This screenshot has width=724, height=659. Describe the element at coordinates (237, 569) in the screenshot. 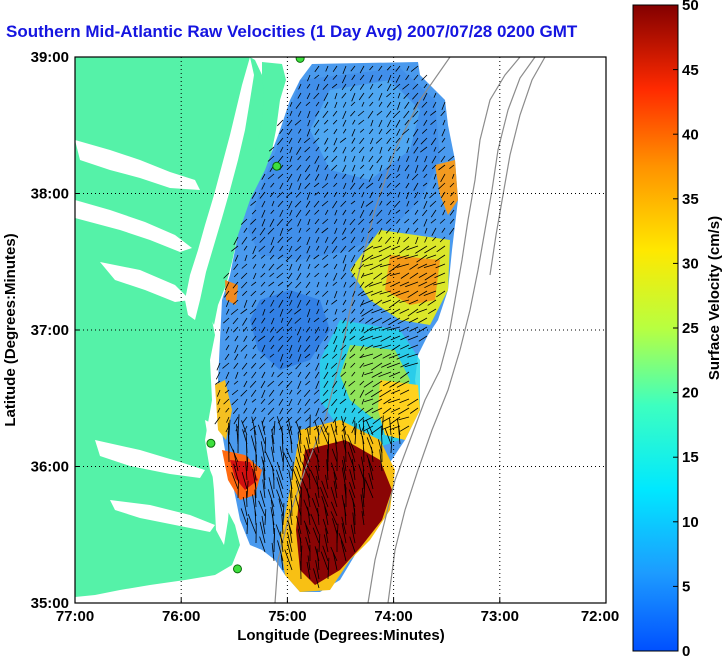

I see `radar-station-marker` at that location.